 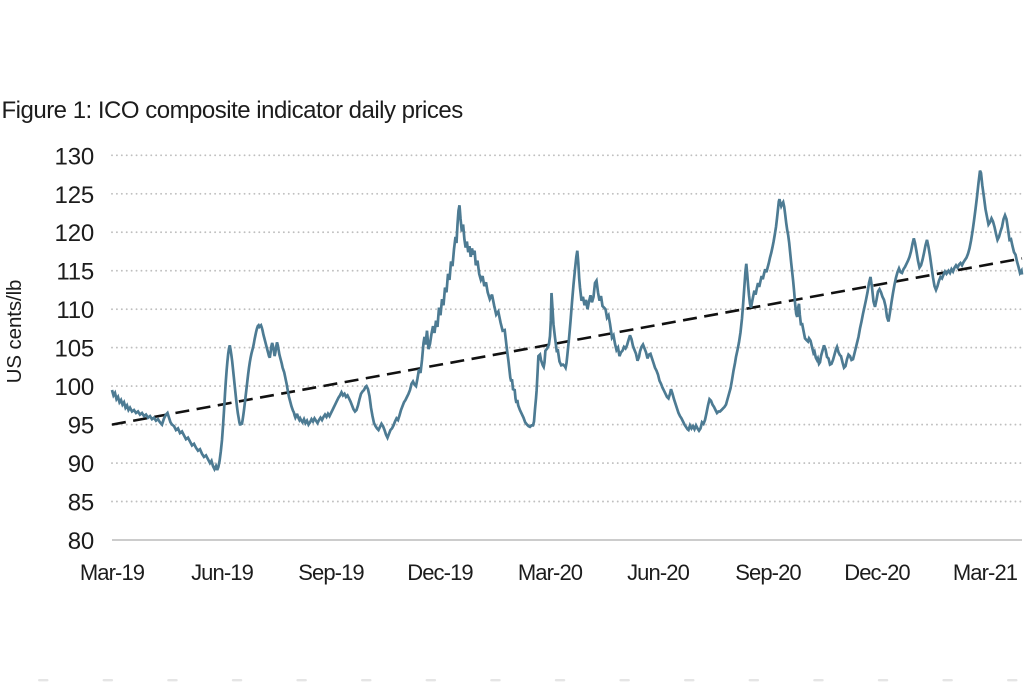 I want to click on svg-text: 125, so click(x=74, y=195).